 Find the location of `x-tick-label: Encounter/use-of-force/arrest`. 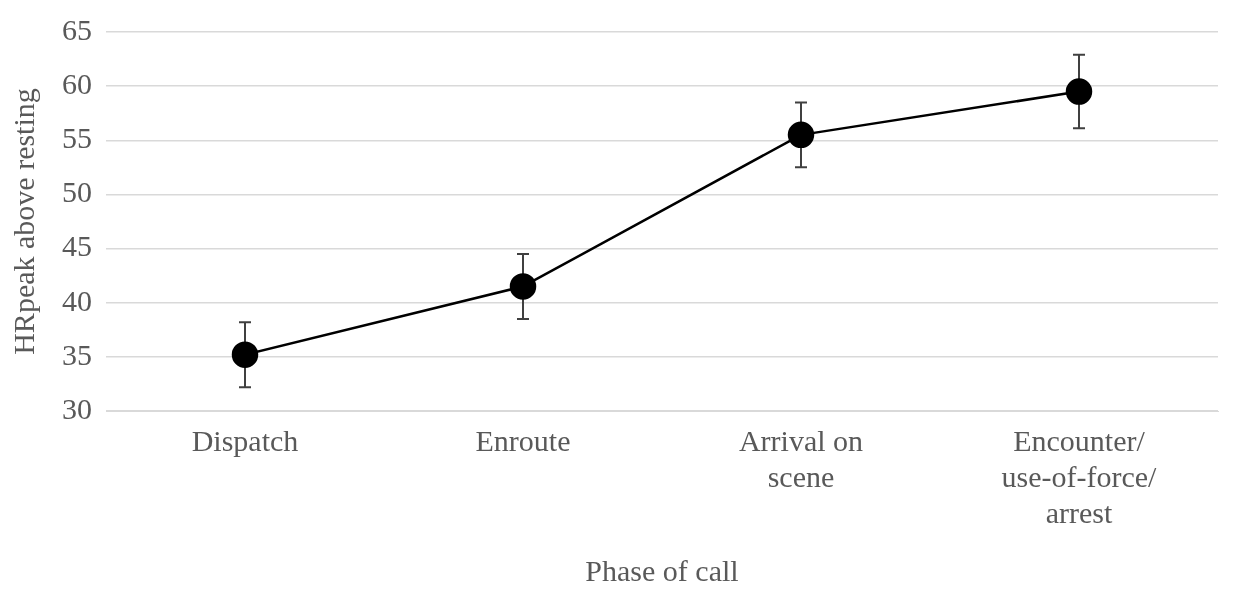

x-tick-label: Encounter/use-of-force/arrest is located at coordinates (1079, 476).